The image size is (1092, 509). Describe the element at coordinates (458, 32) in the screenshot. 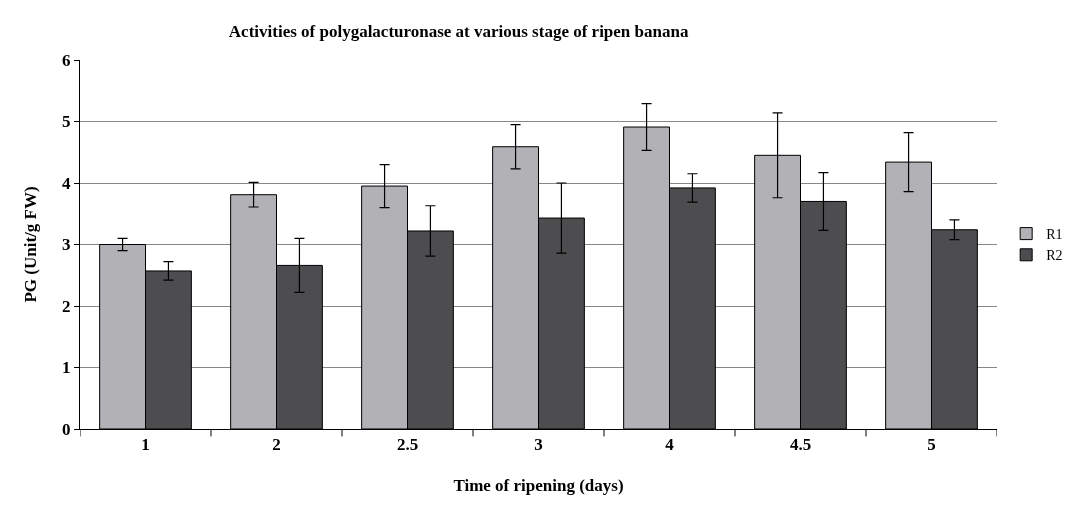

I see `chart-title: Activities of polygalacturonase at various stage of ripen banana` at that location.